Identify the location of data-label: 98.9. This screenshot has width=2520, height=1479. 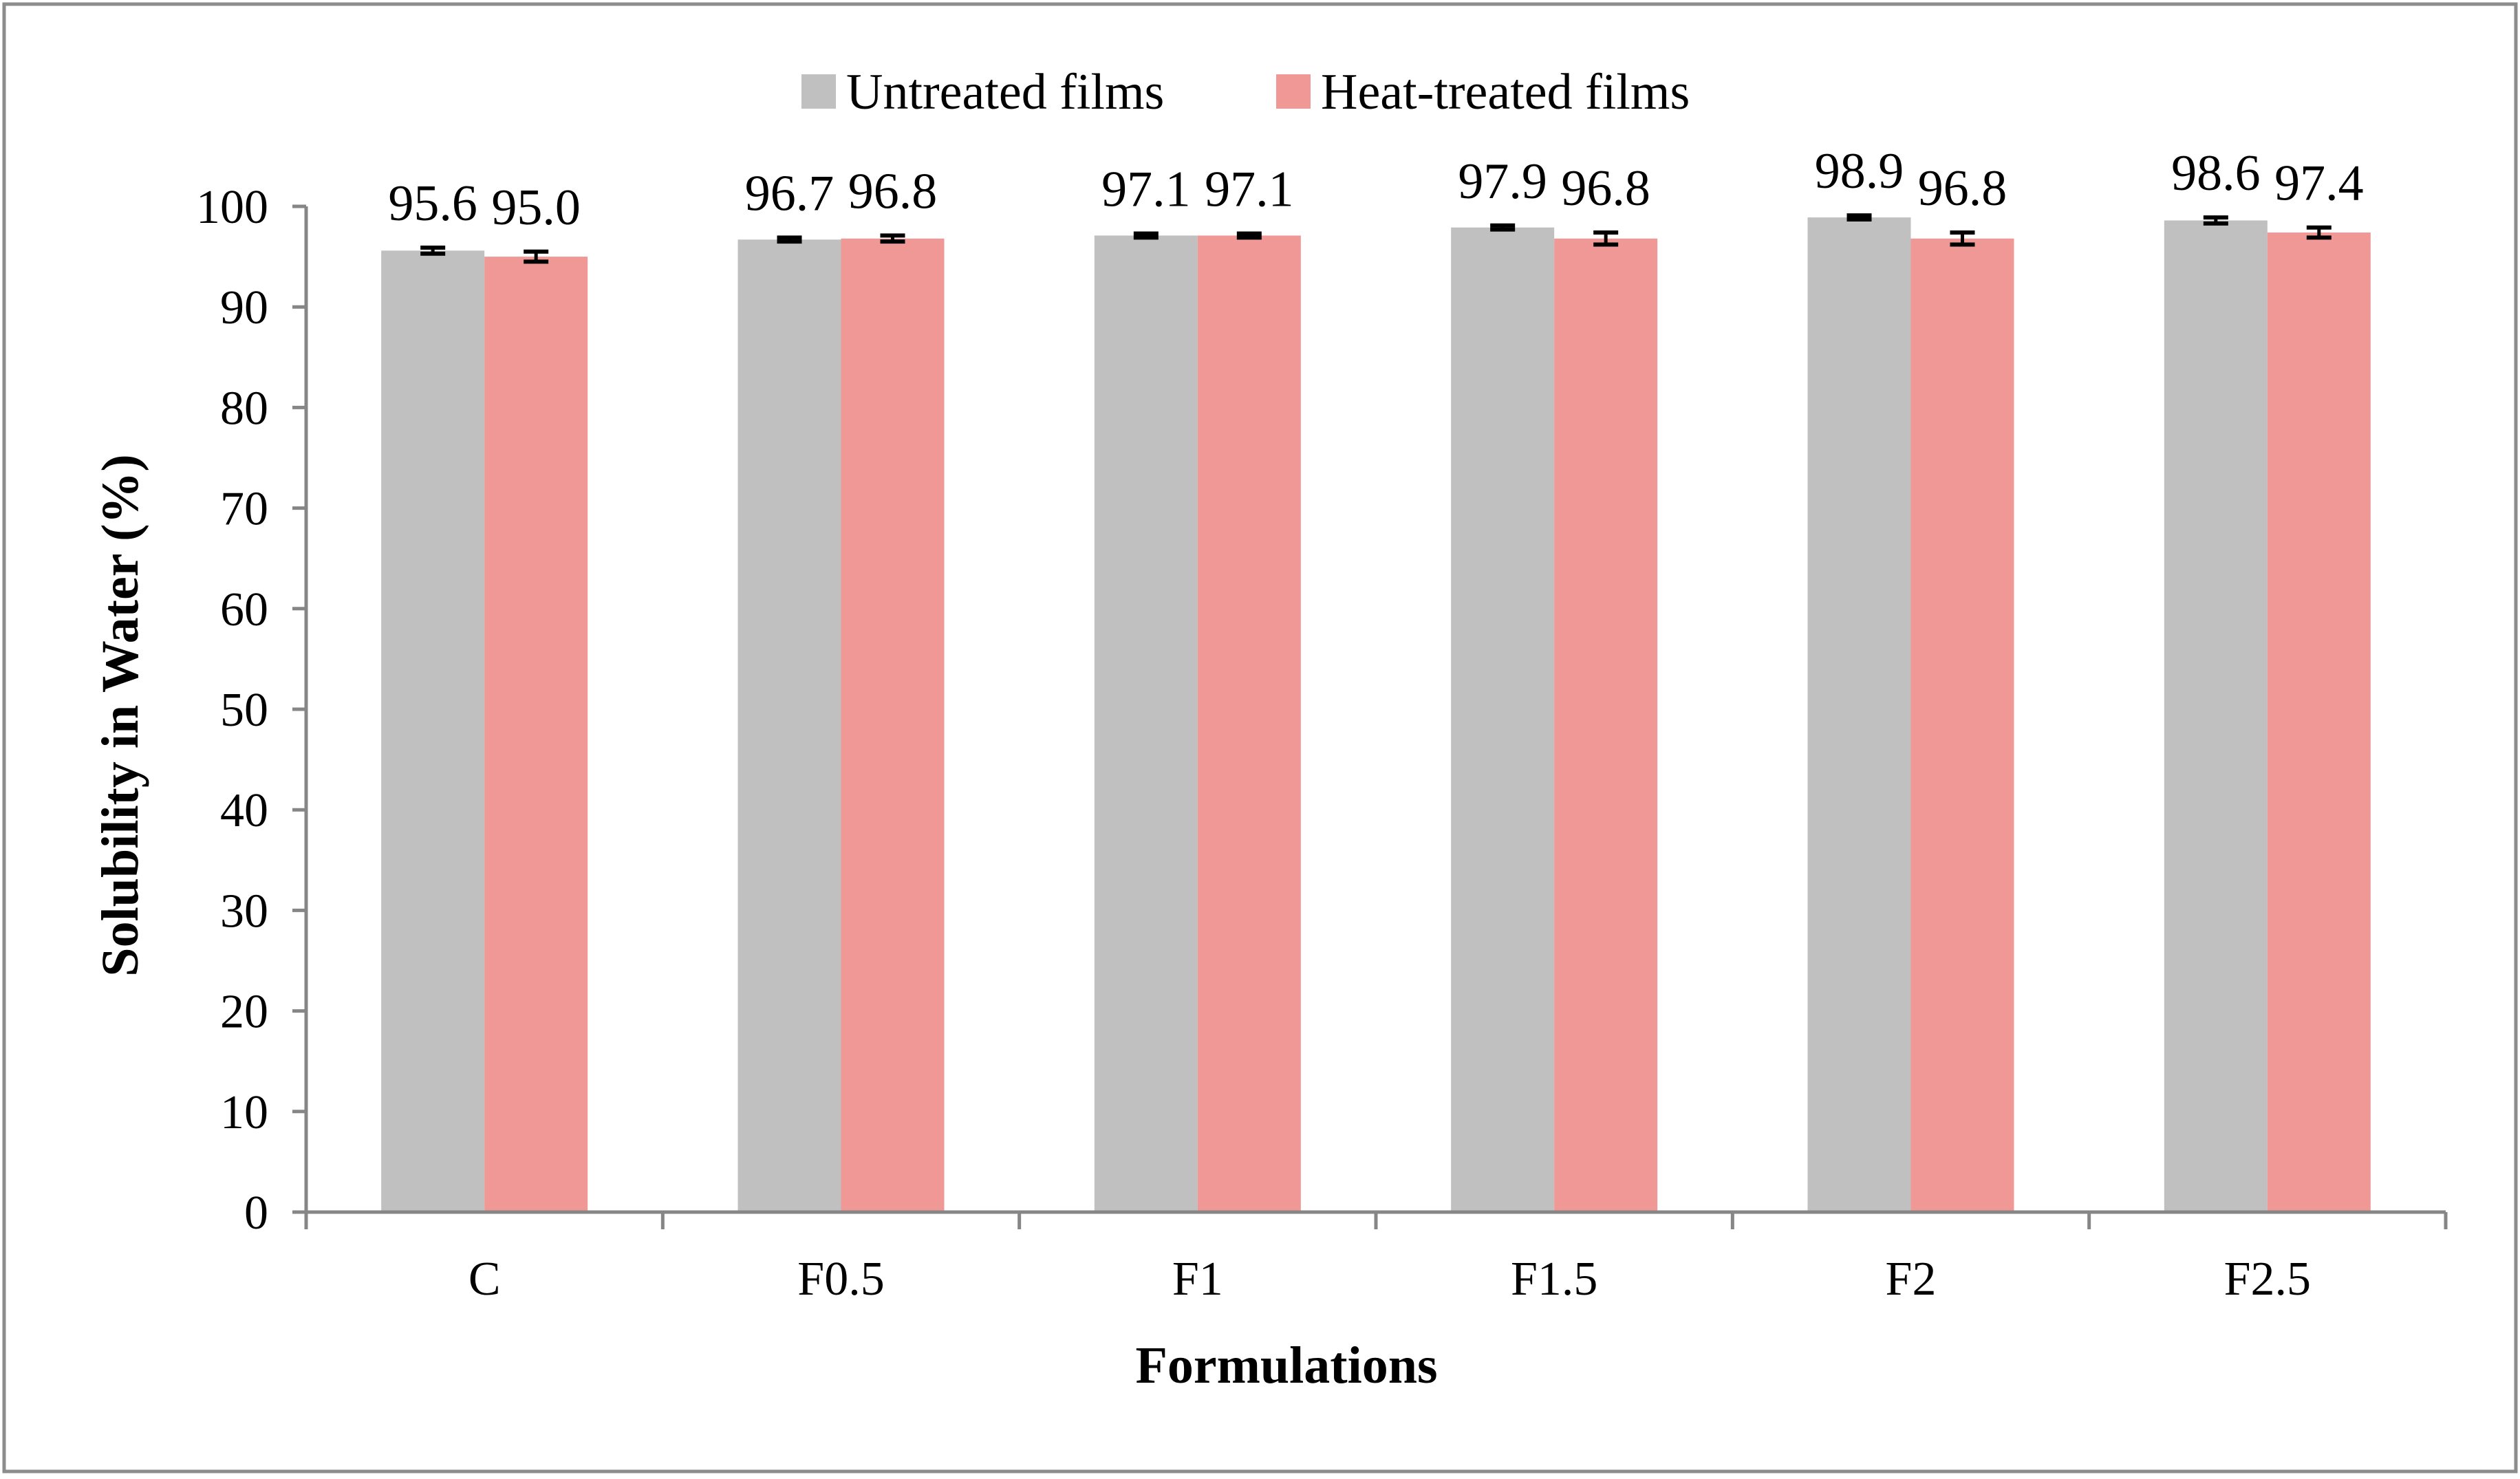
(1859, 171).